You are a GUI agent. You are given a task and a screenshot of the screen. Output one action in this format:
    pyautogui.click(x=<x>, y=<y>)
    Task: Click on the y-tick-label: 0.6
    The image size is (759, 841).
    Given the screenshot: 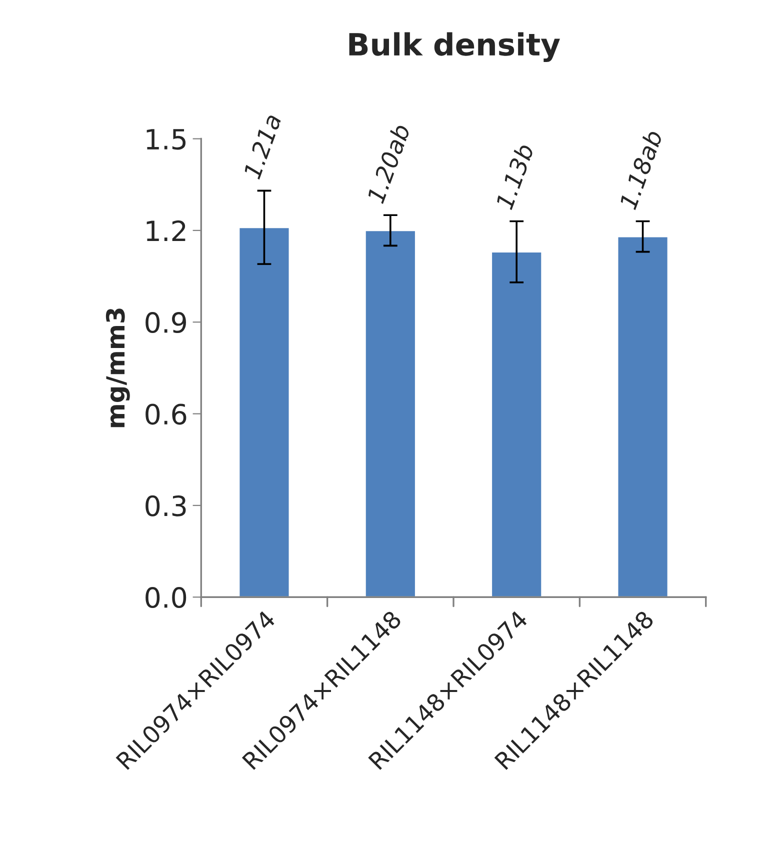 What is the action you would take?
    pyautogui.click(x=166, y=414)
    